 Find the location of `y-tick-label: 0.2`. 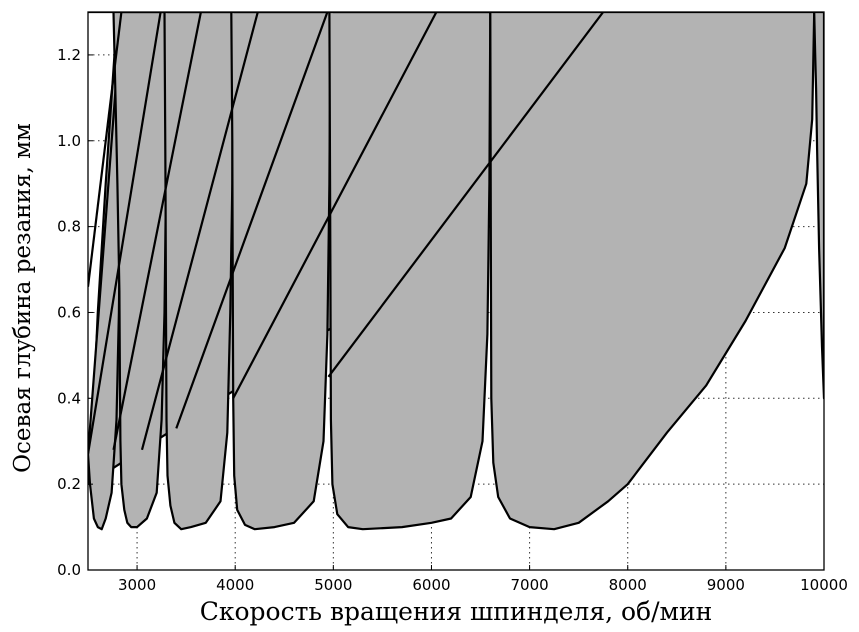

y-tick-label: 0.2 is located at coordinates (69, 484).